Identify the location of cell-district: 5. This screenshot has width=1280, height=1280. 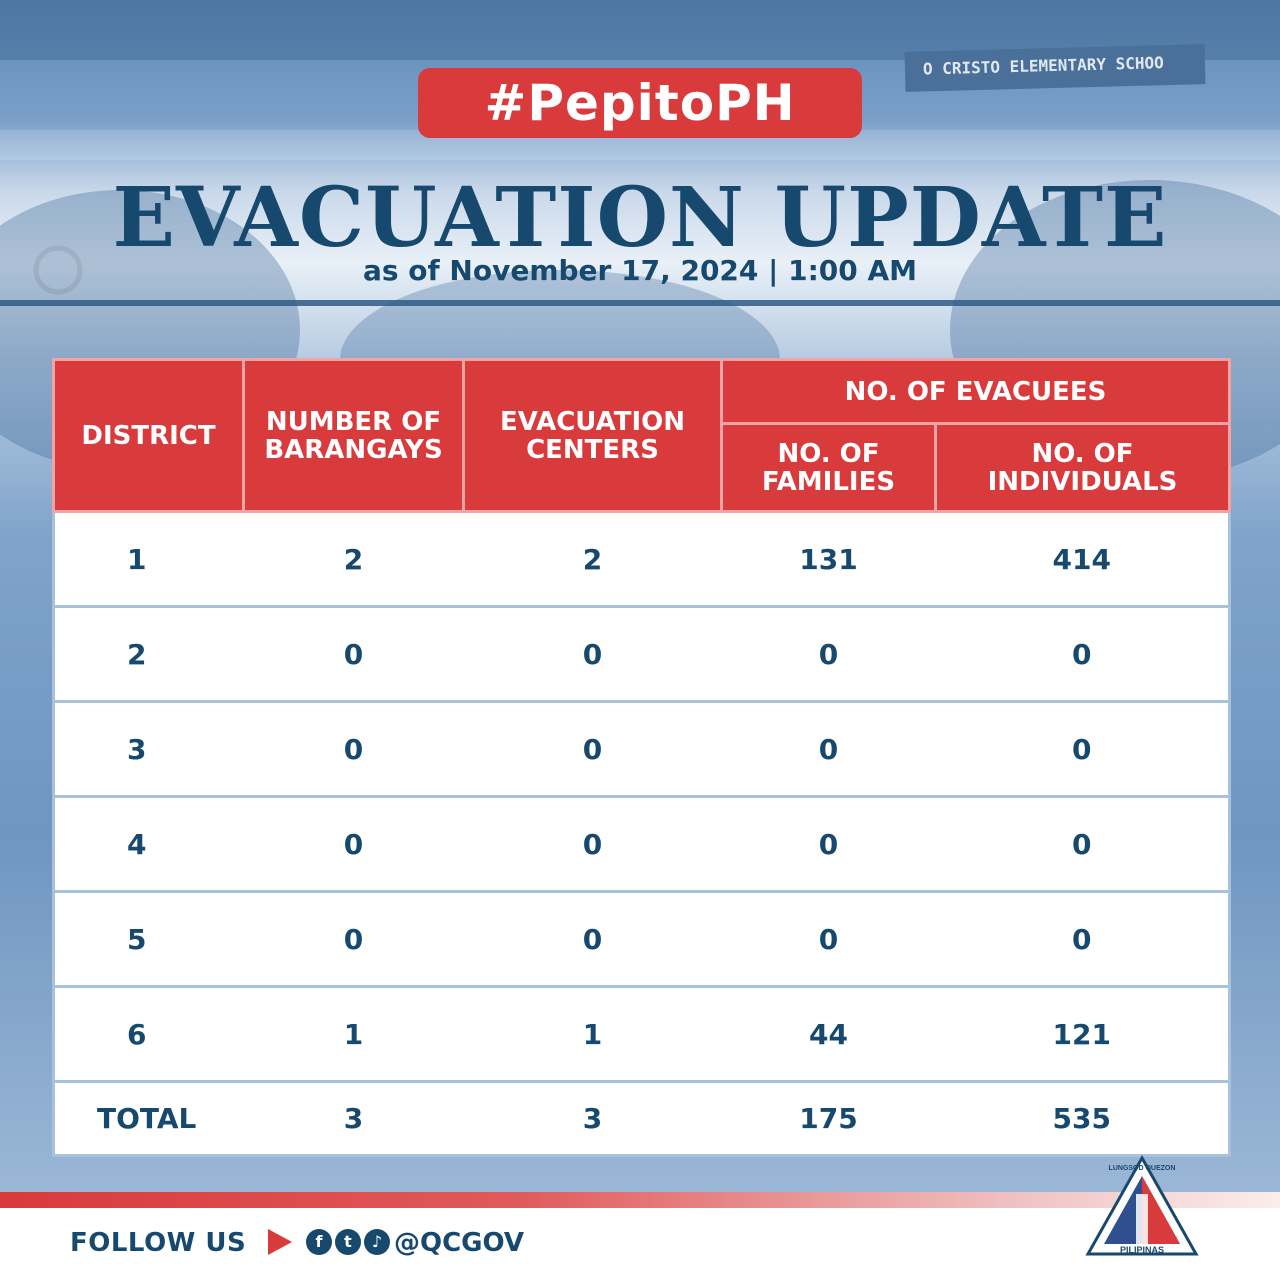
(148, 939).